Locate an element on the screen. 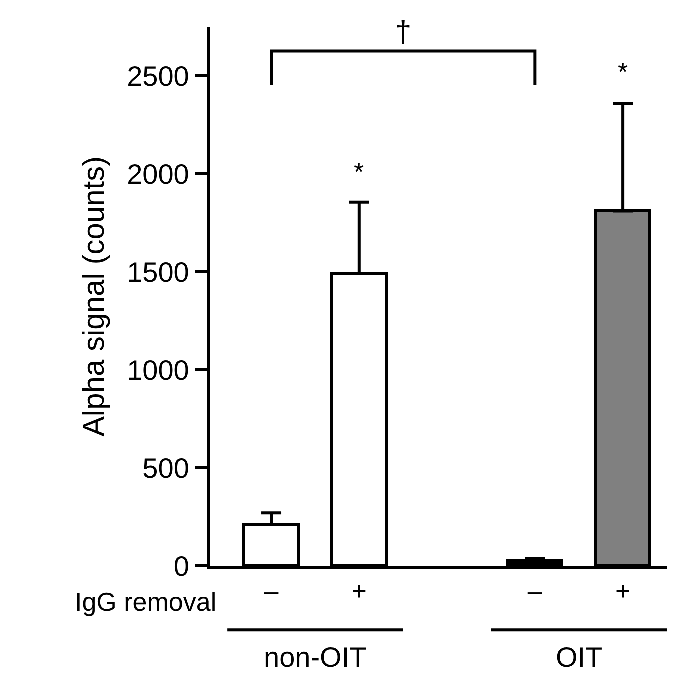 This screenshot has height=685, width=682. x-axis-title: IgG removal is located at coordinates (146, 602).